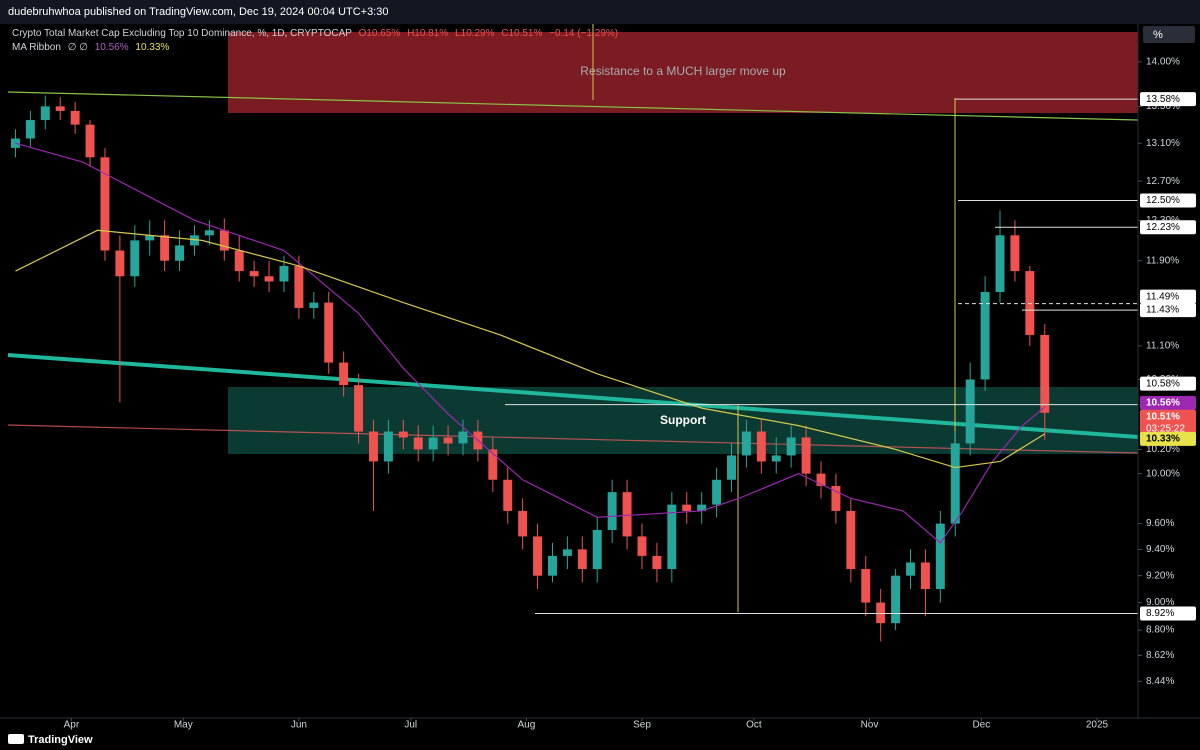  Describe the element at coordinates (600, 740) in the screenshot. I see `footer` at that location.